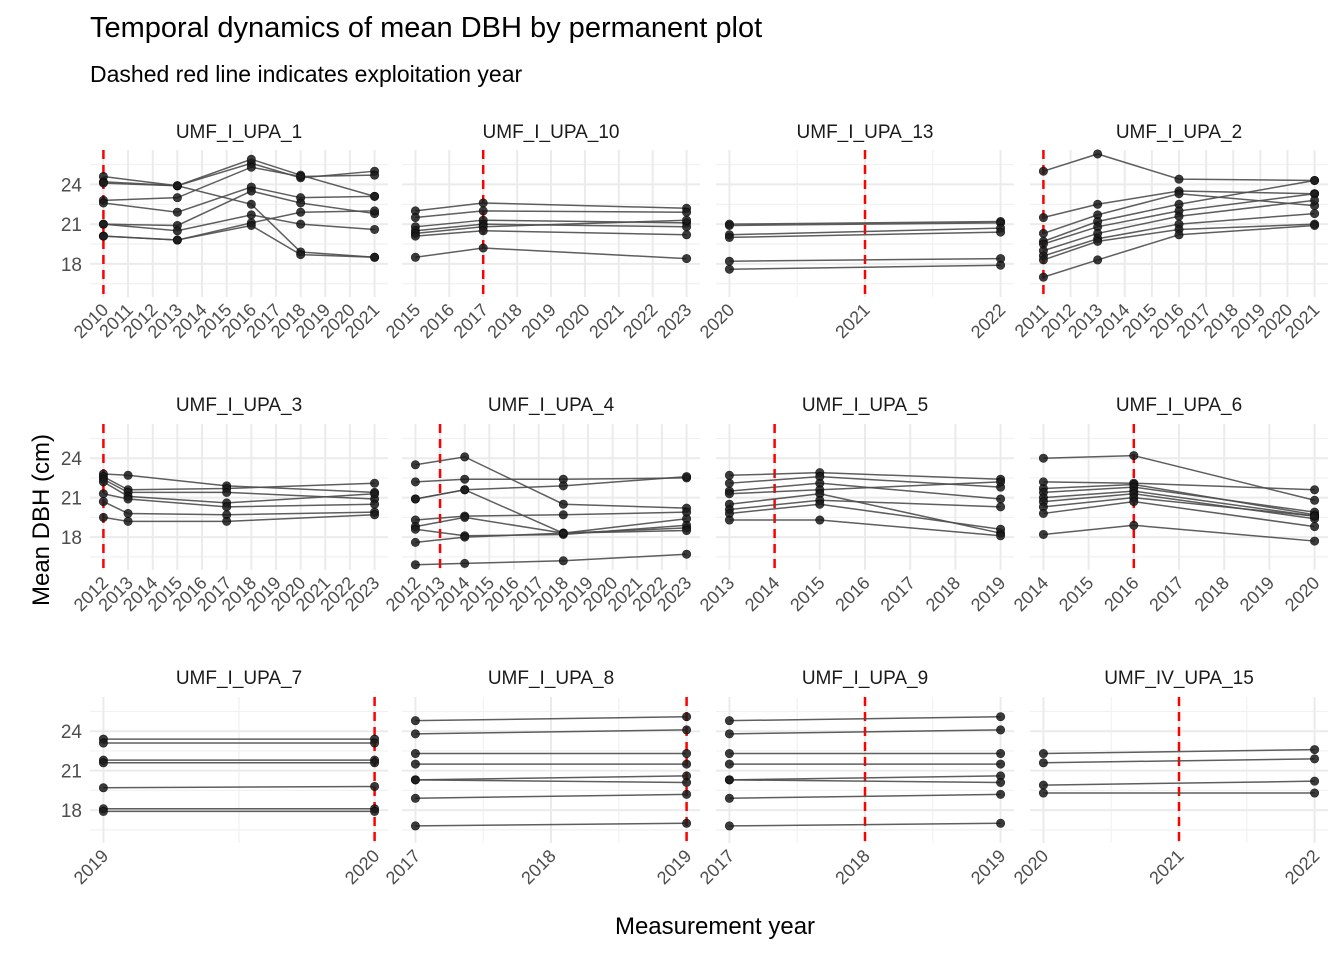 Image resolution: width=1344 pixels, height=960 pixels. I want to click on y-tick-label: 21, so click(71, 772).